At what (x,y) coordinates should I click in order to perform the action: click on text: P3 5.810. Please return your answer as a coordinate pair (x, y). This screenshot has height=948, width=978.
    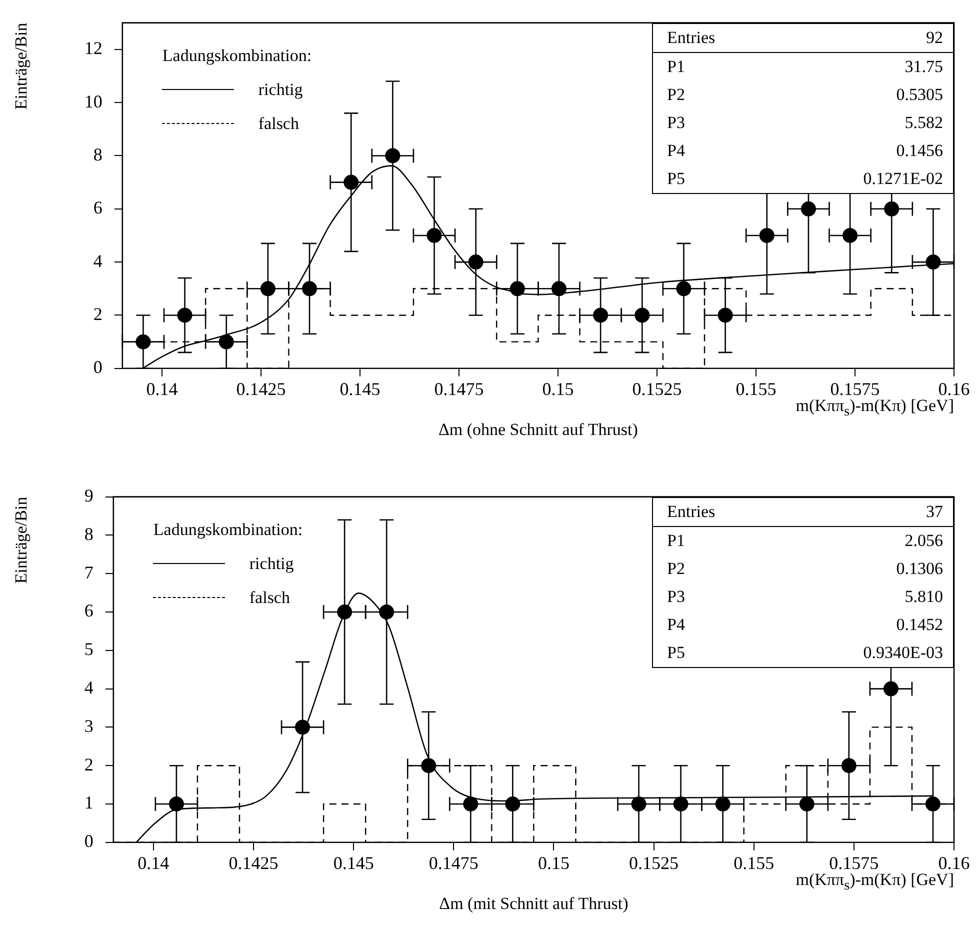
    Looking at the image, I should click on (805, 596).